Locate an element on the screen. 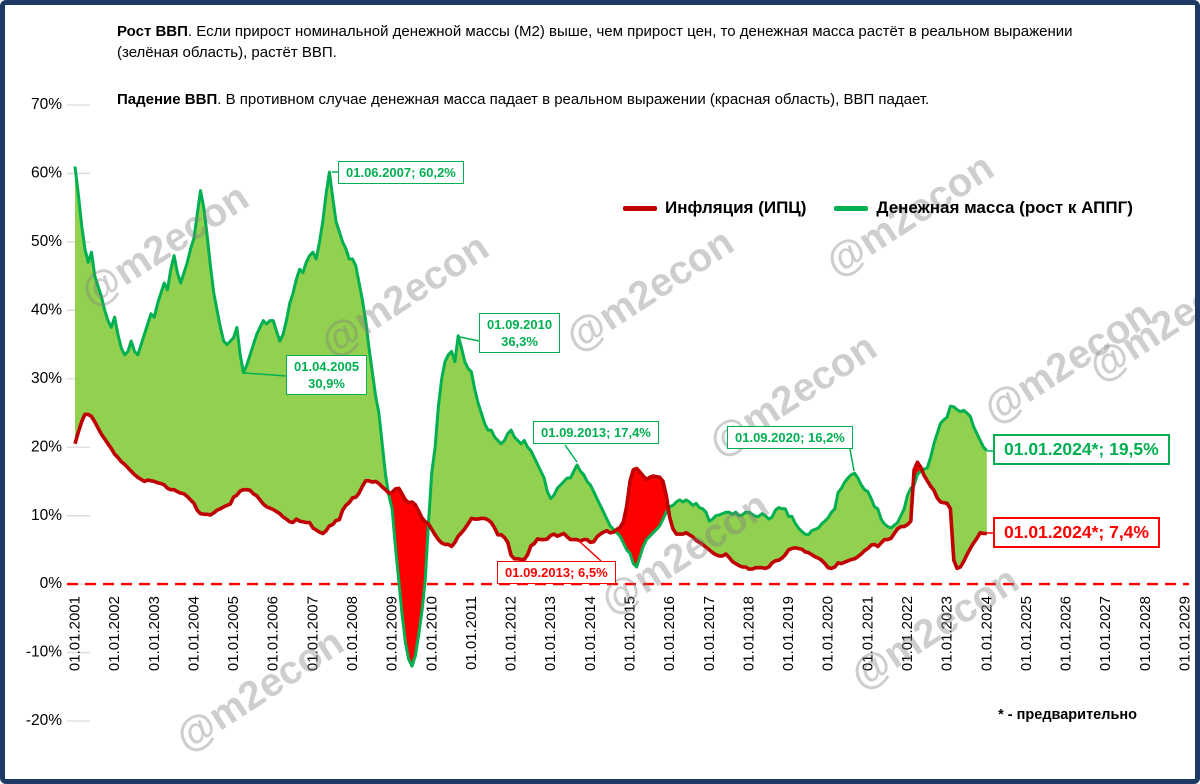 The image size is (1200, 784). x-axis-label: 01.01.2028 is located at coordinates (1145, 633).